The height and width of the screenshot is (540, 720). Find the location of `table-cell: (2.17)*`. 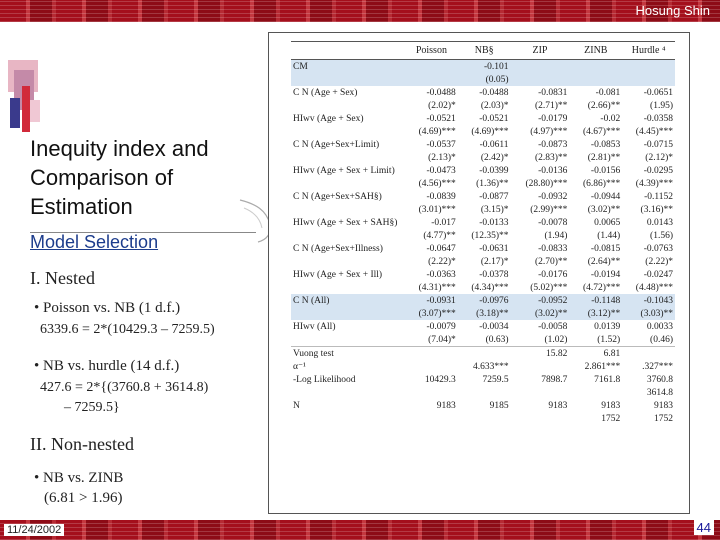

table-cell: (2.17)* is located at coordinates (494, 261).